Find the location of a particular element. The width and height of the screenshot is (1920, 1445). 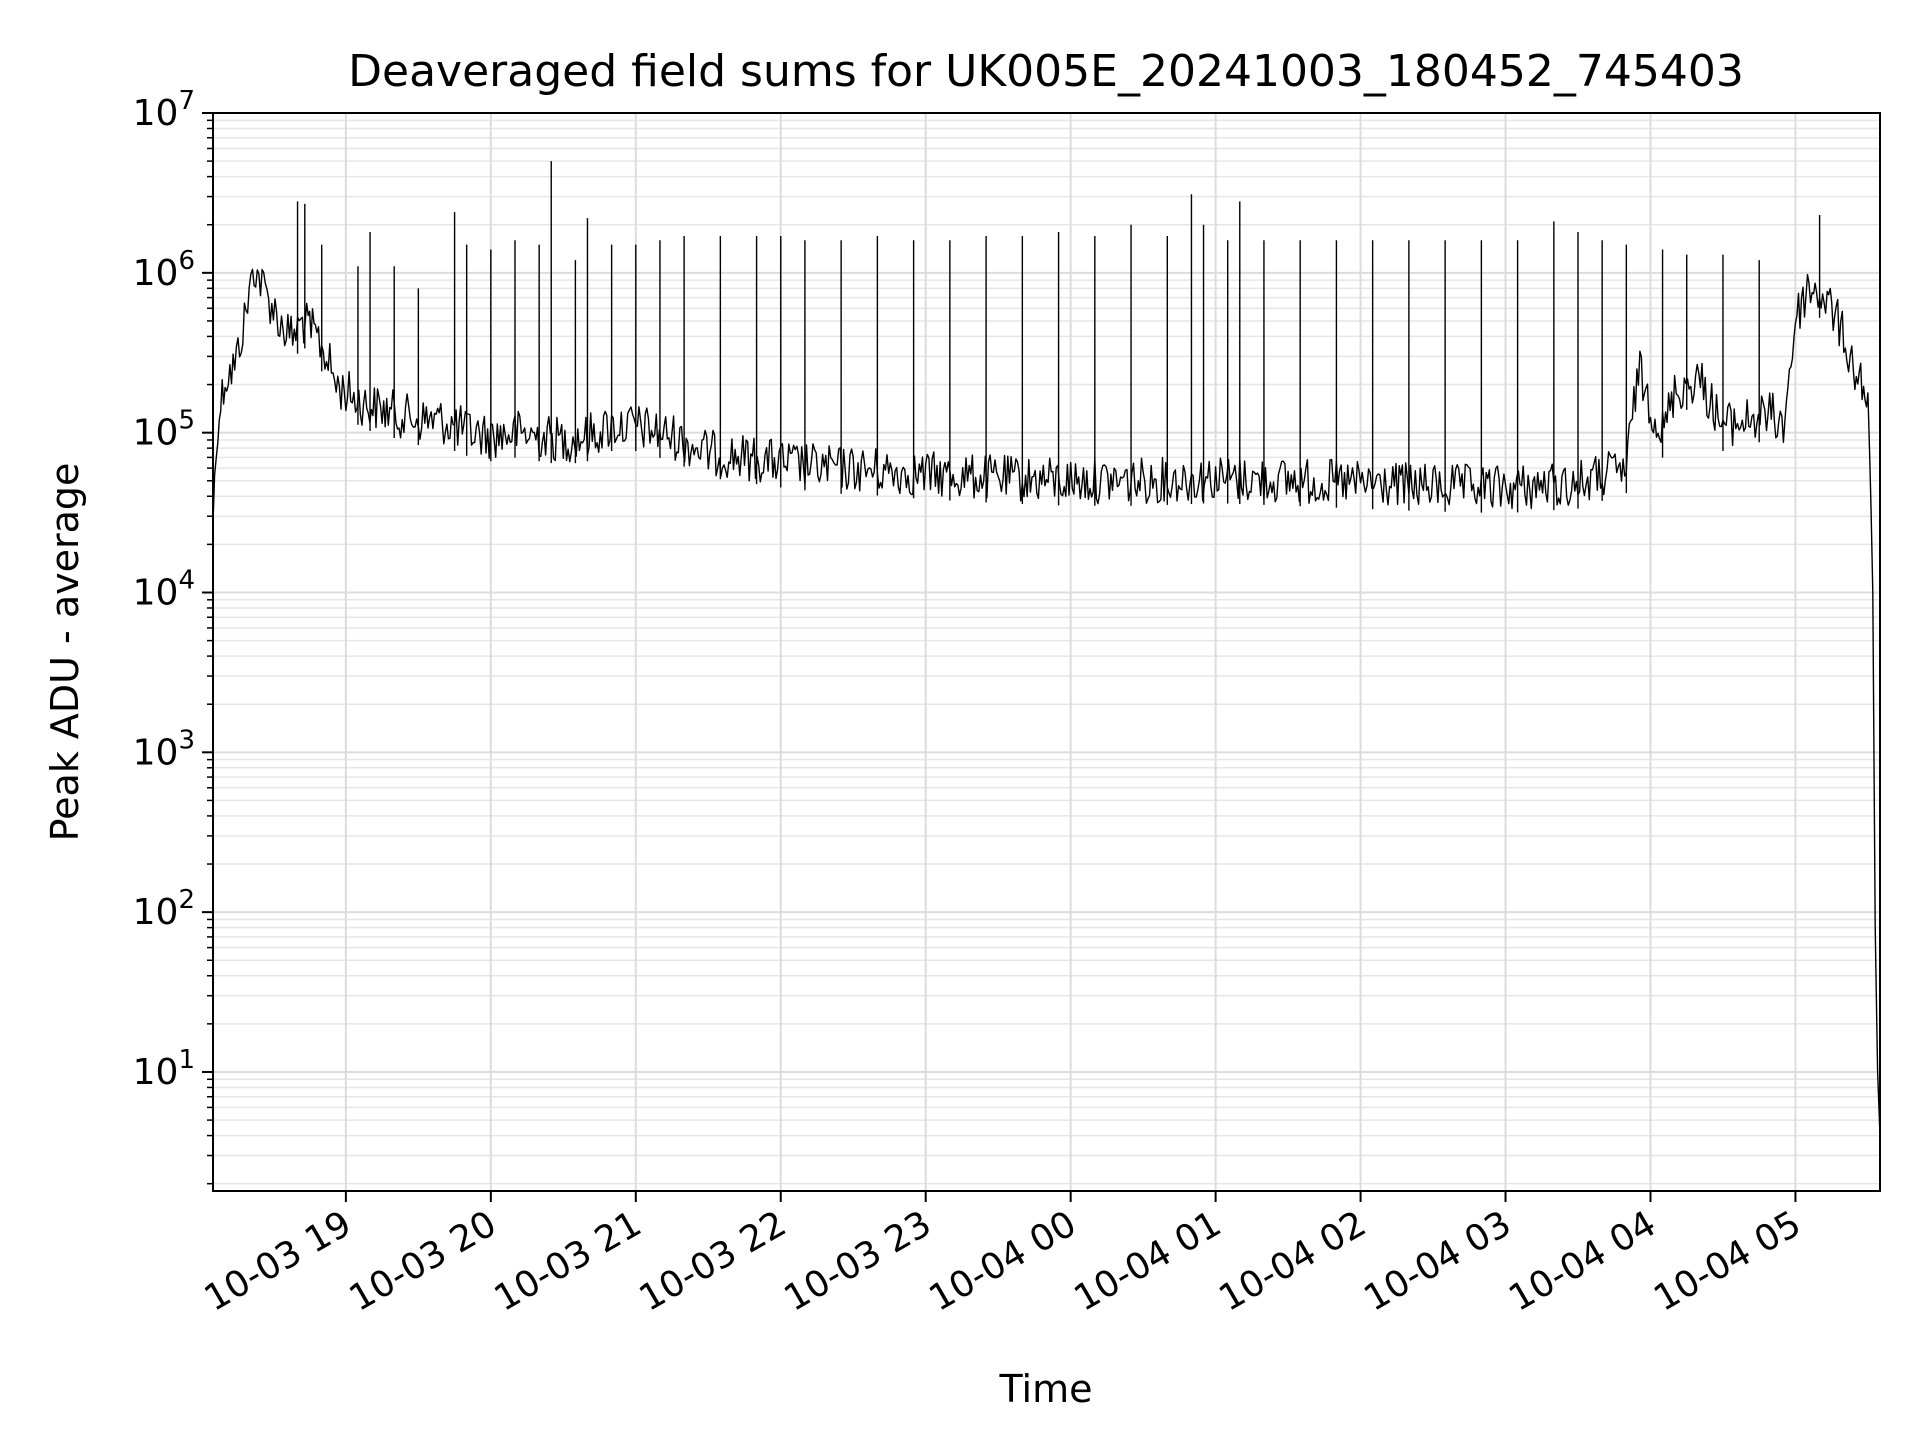

y-tick-label: 10⁴ is located at coordinates (164, 589).